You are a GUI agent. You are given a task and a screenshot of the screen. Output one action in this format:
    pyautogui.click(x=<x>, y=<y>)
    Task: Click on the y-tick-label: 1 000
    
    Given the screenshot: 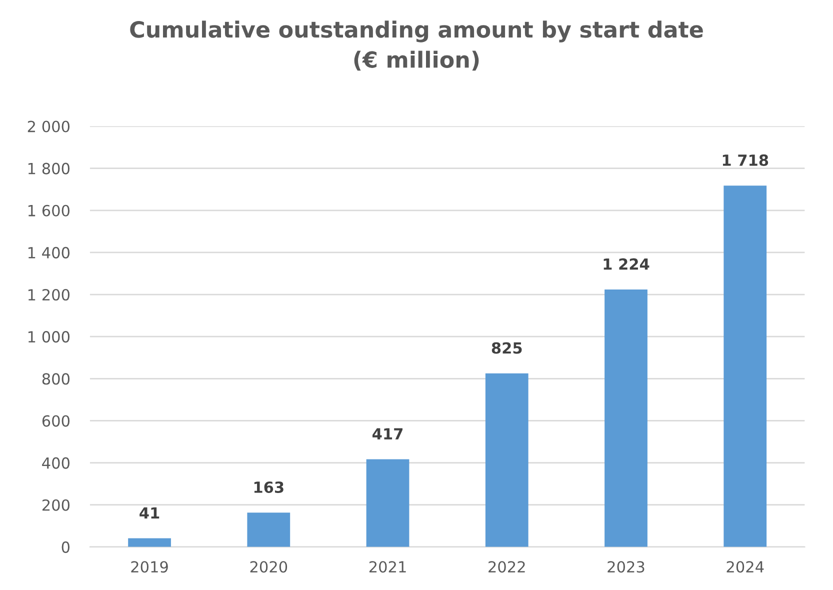 What is the action you would take?
    pyautogui.click(x=49, y=337)
    